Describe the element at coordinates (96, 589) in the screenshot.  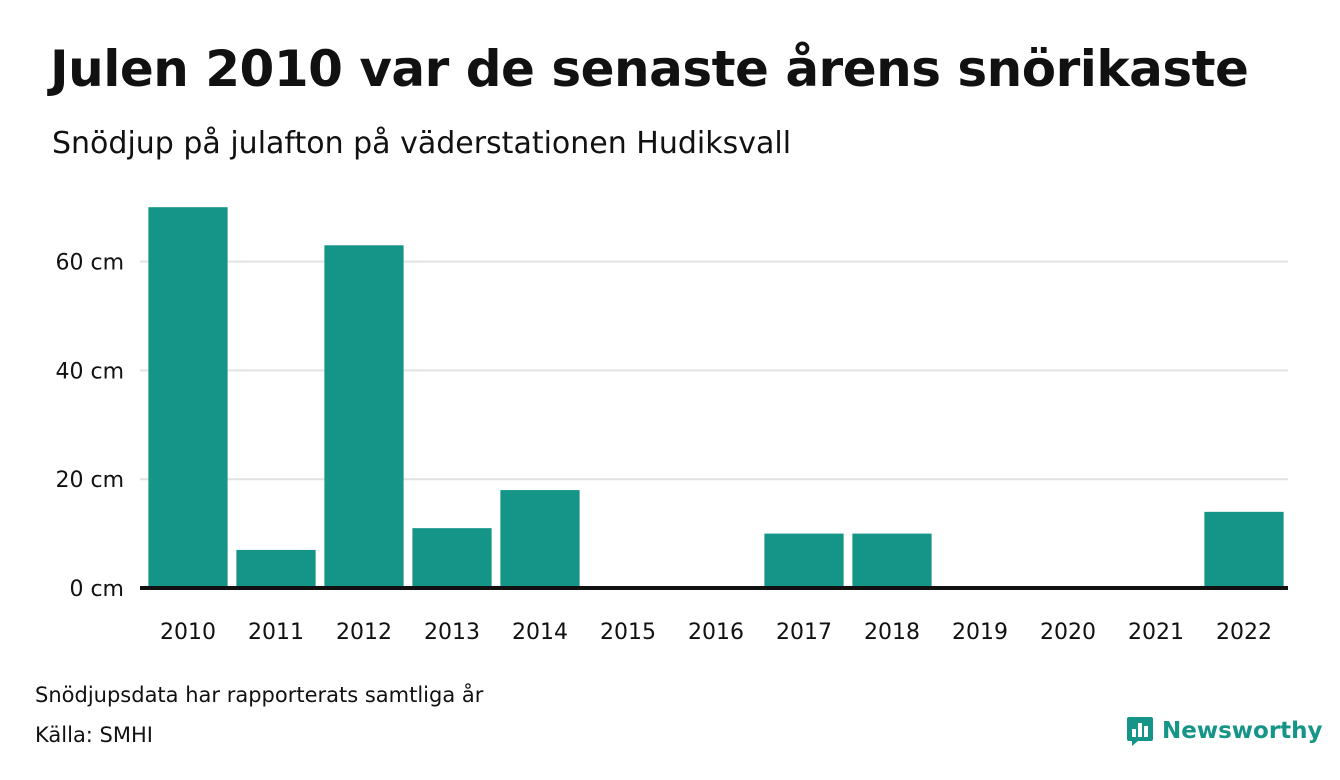
I see `y-tick-label: 0 cm` at that location.